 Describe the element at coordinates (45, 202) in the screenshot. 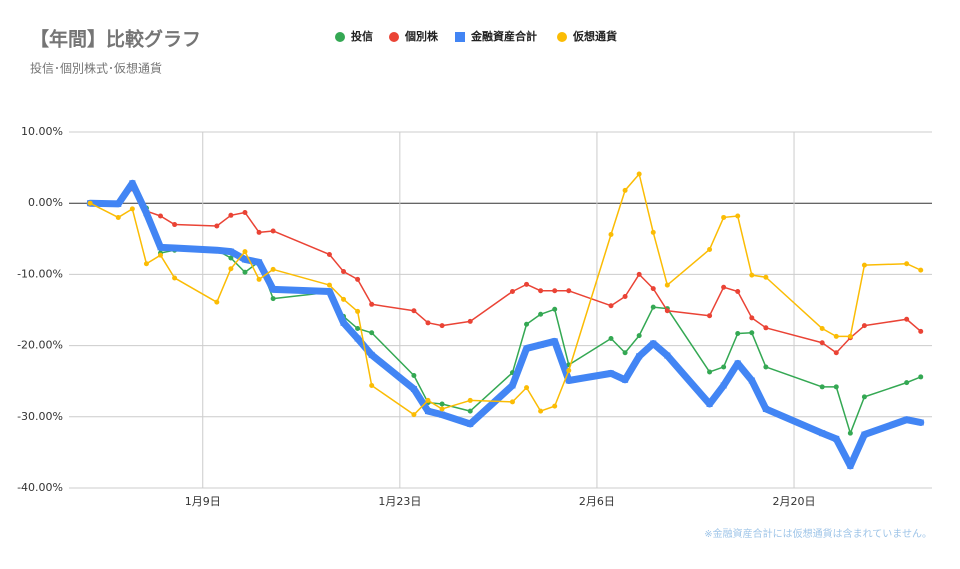

I see `y-tick-label: 0.00%` at that location.